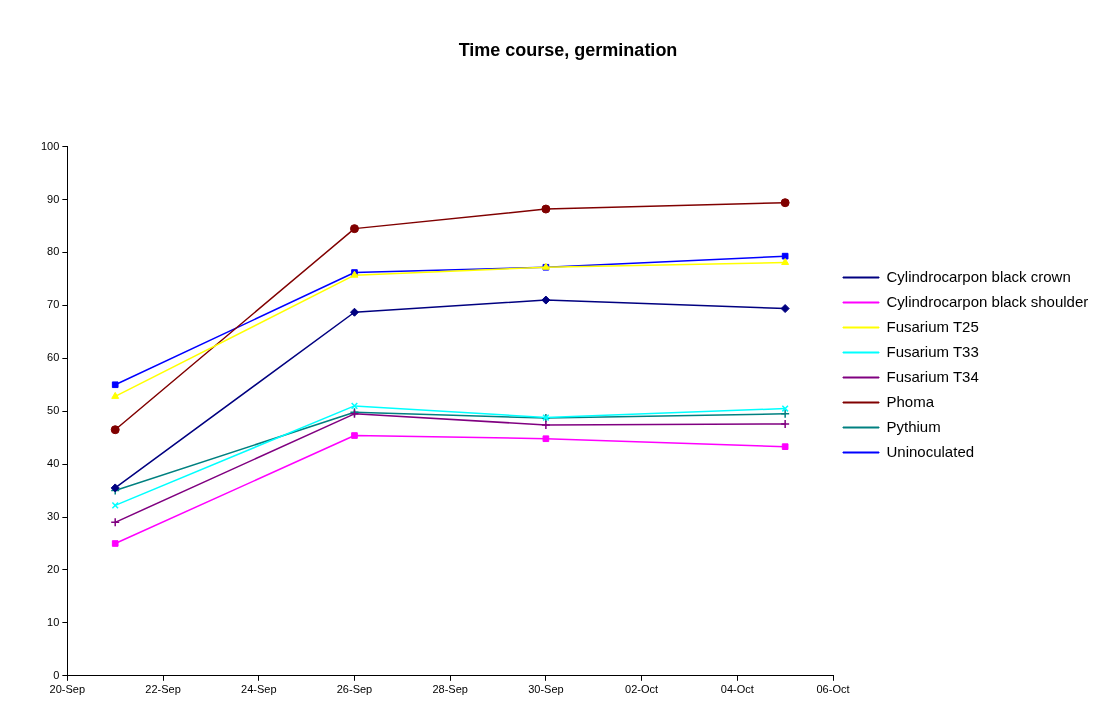  What do you see at coordinates (53, 198) in the screenshot?
I see `y-tick-label: 90` at bounding box center [53, 198].